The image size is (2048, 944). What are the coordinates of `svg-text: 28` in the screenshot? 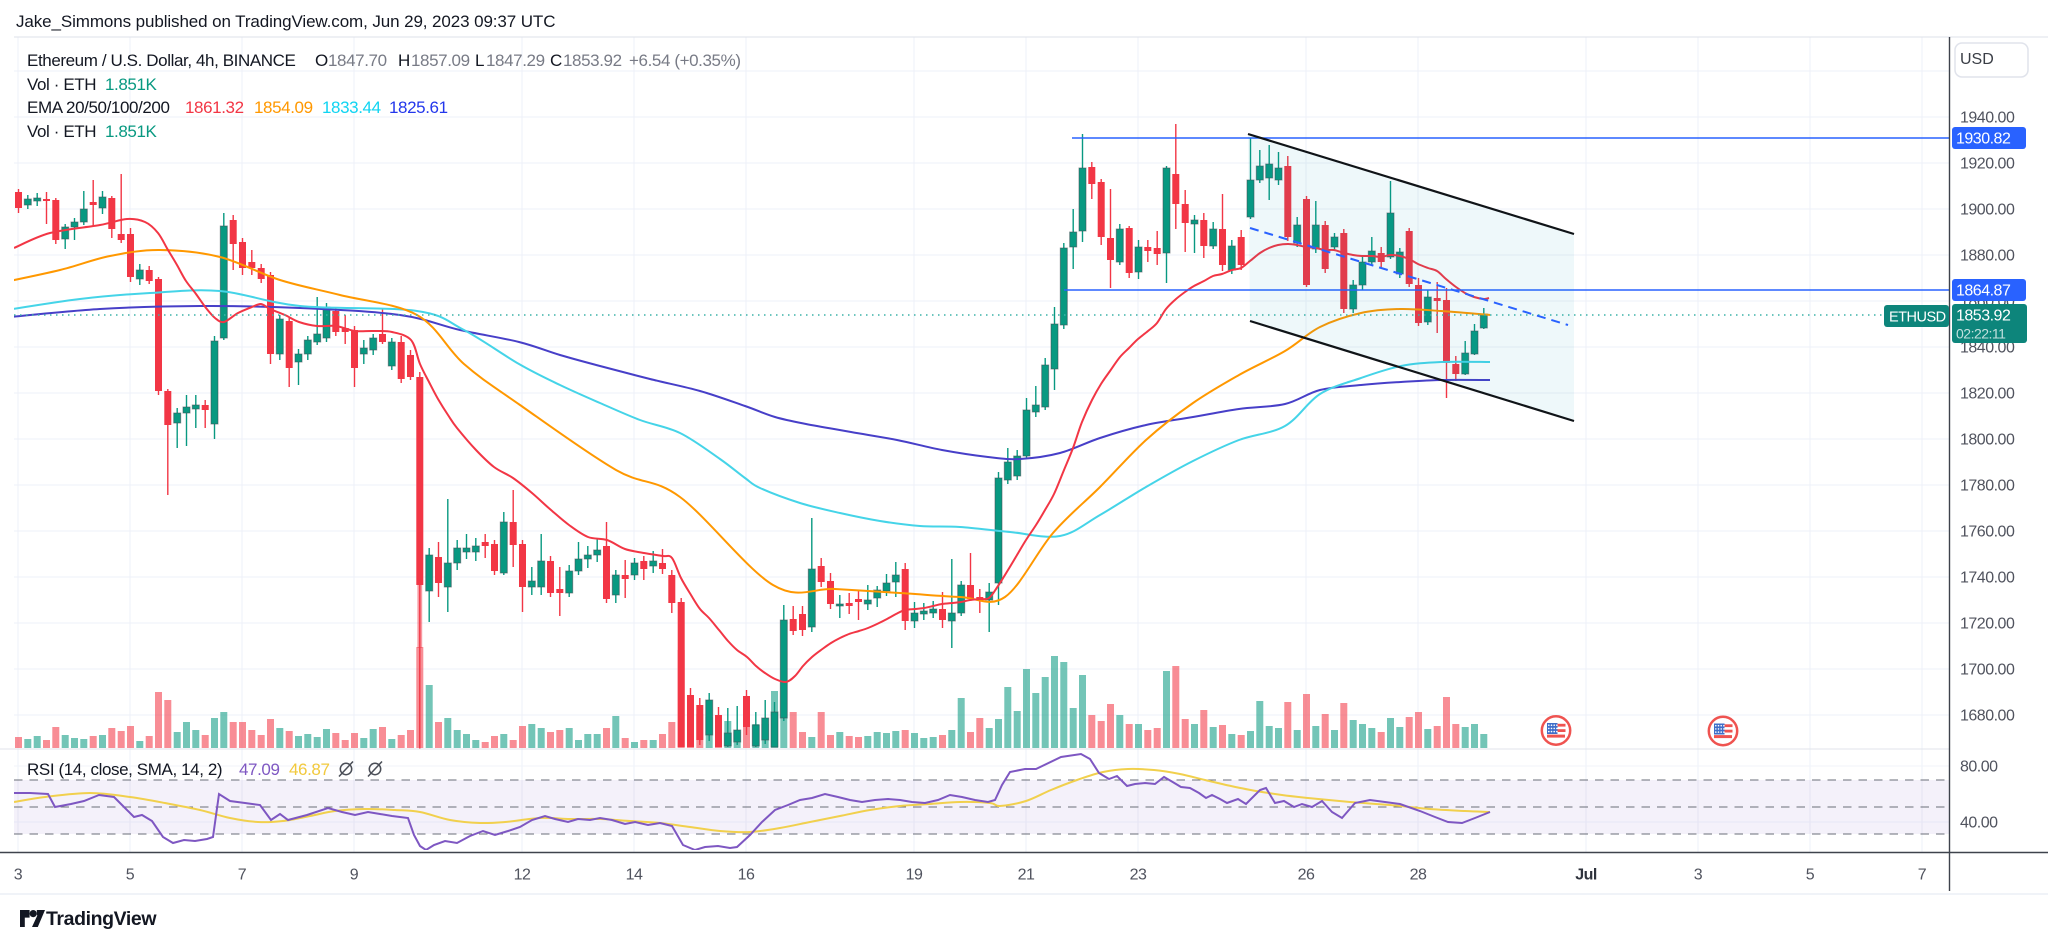 It's located at (1418, 875).